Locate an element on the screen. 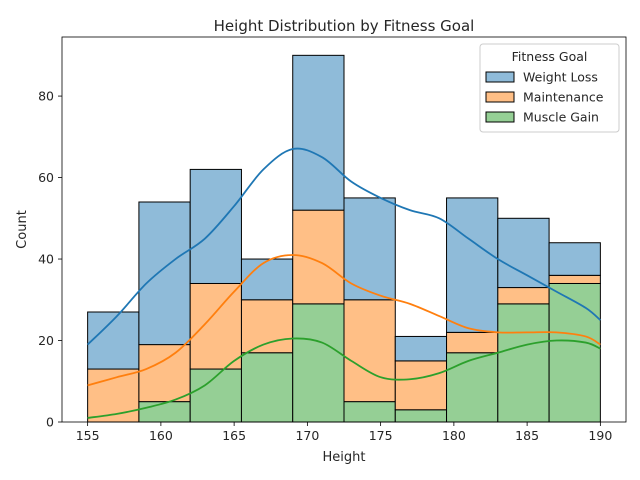 The height and width of the screenshot is (480, 640). legend-label-maintenance: Maintenance is located at coordinates (563, 97).